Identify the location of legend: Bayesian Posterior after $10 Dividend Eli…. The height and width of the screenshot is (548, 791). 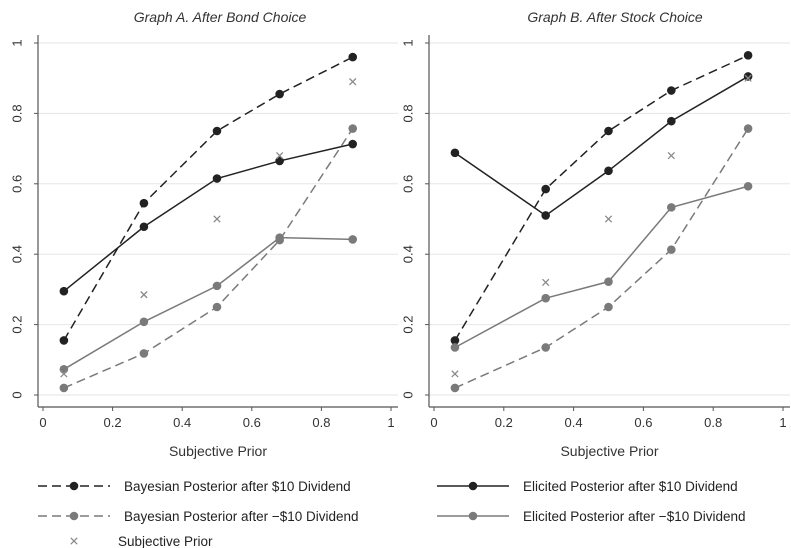
(392, 513).